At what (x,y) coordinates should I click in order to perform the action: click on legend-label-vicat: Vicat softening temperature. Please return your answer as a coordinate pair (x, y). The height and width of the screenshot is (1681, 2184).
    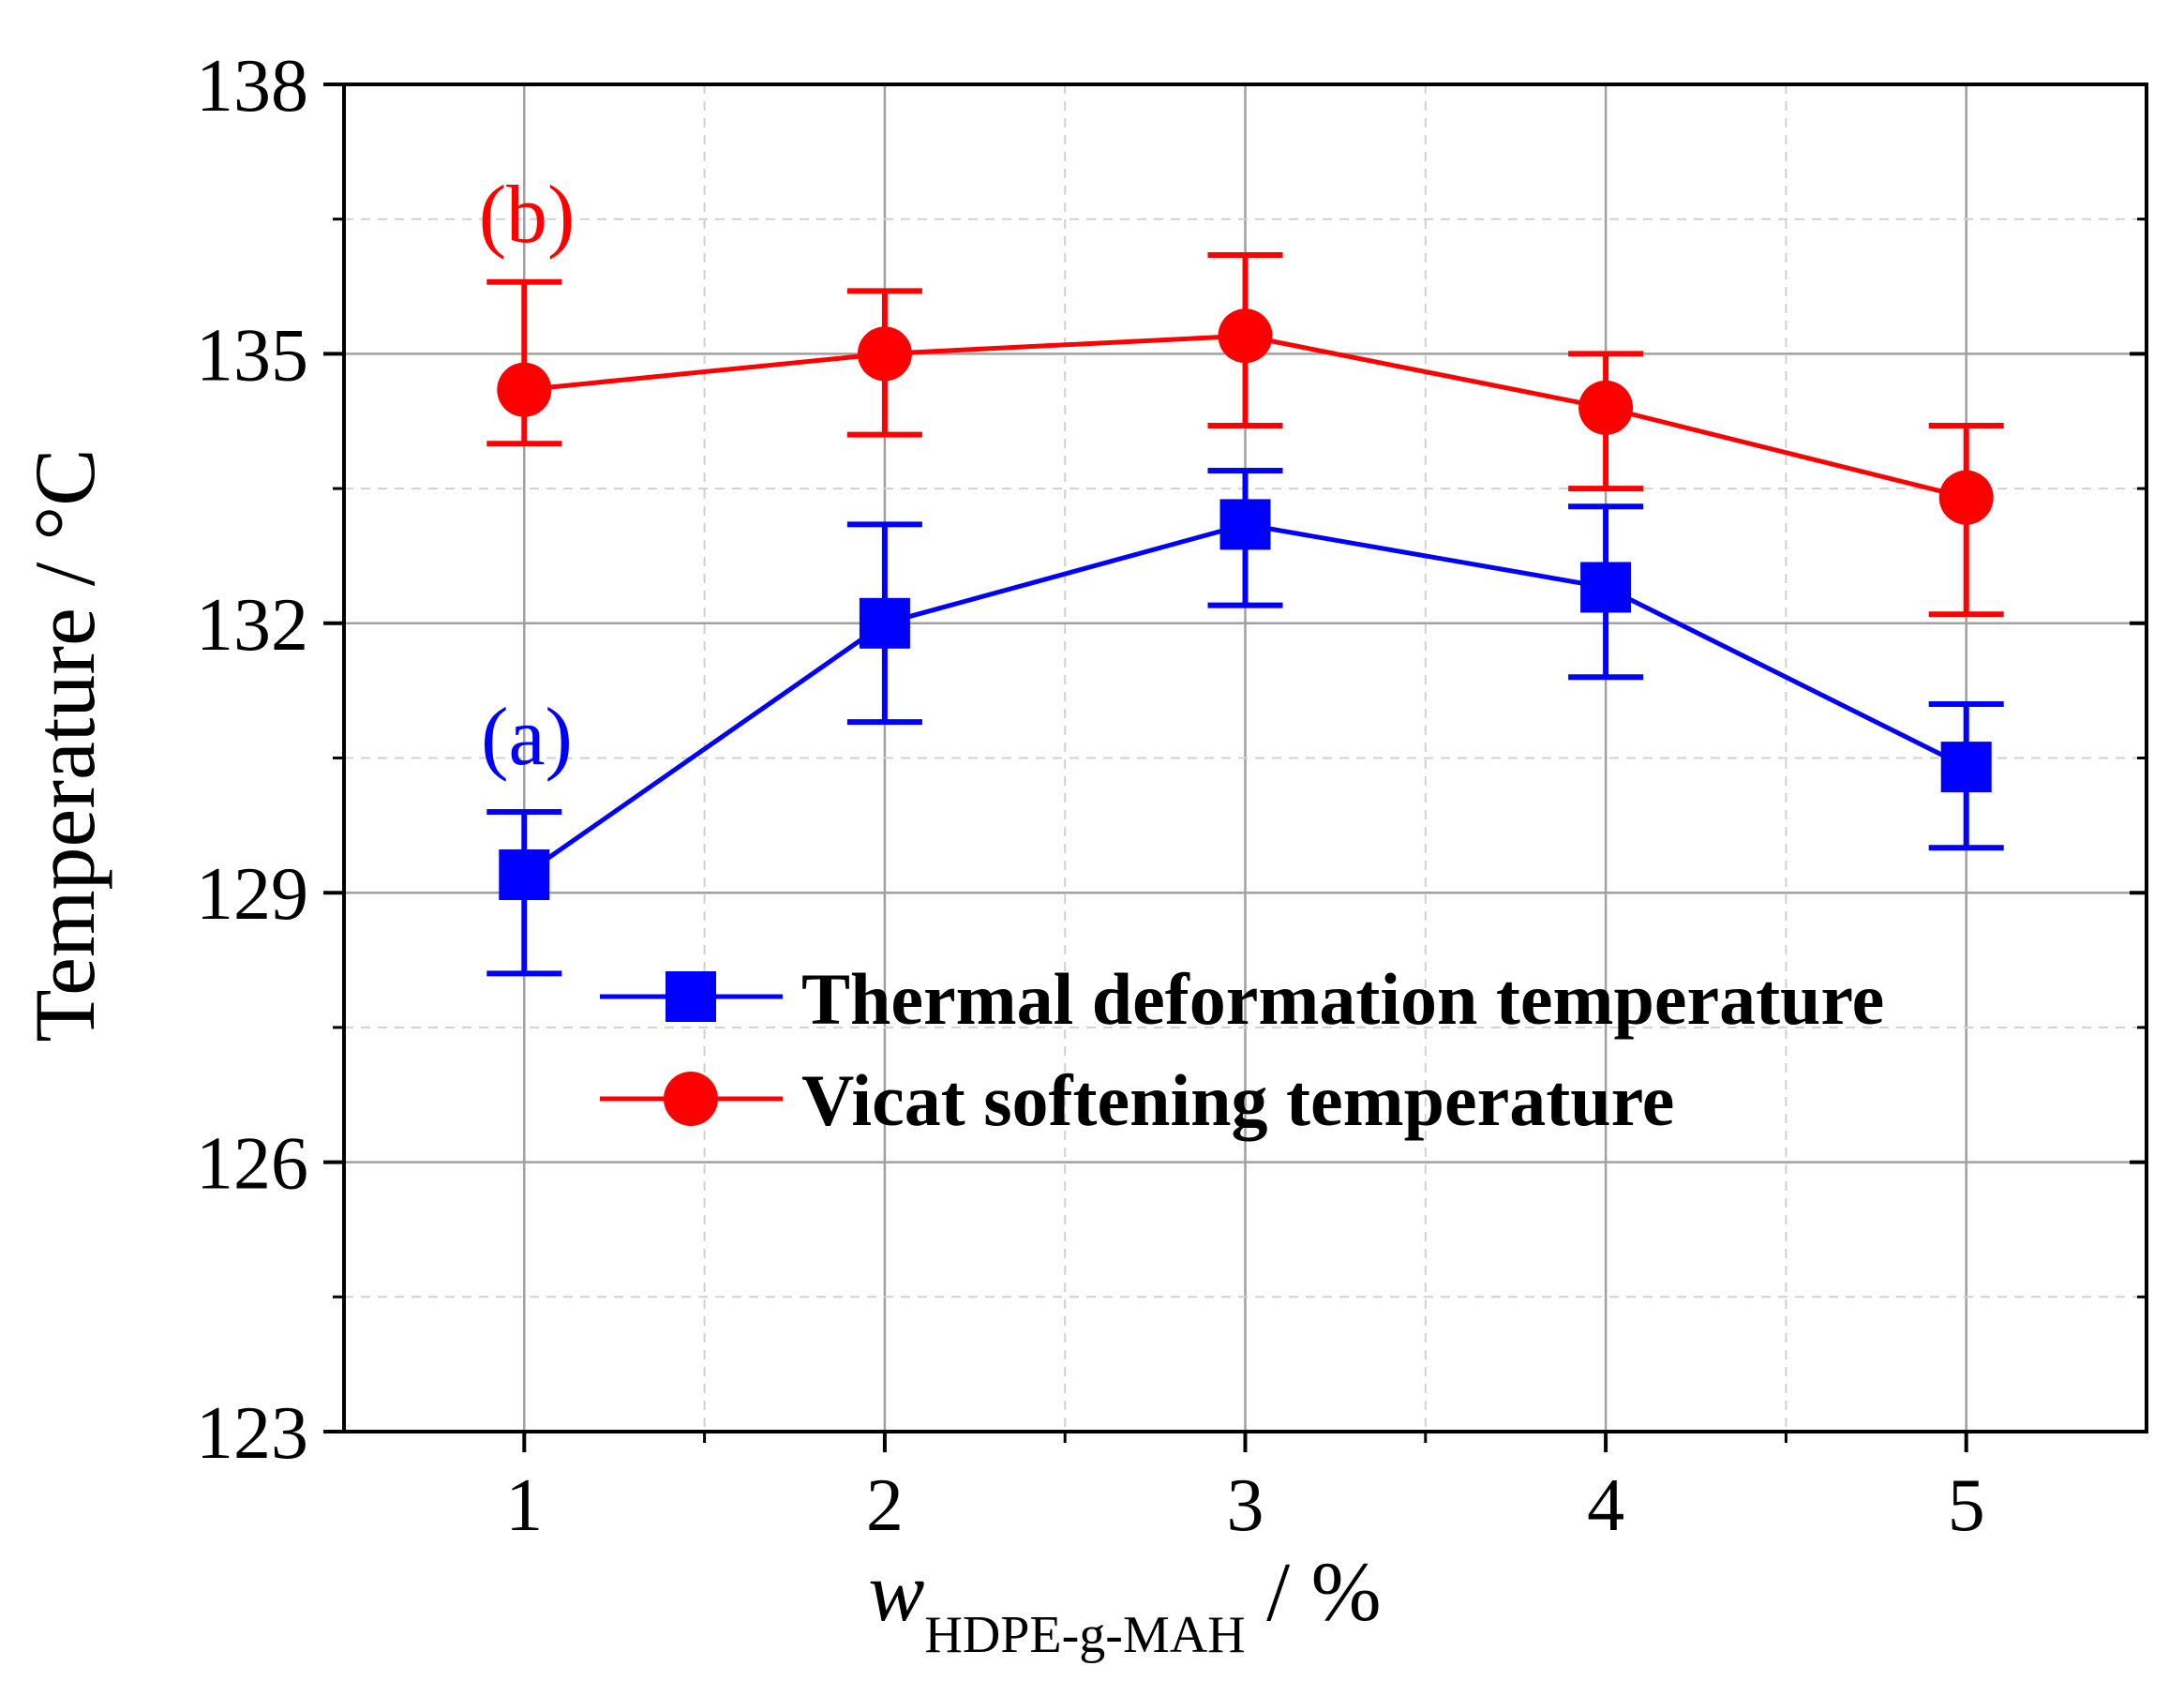
    Looking at the image, I should click on (1237, 1100).